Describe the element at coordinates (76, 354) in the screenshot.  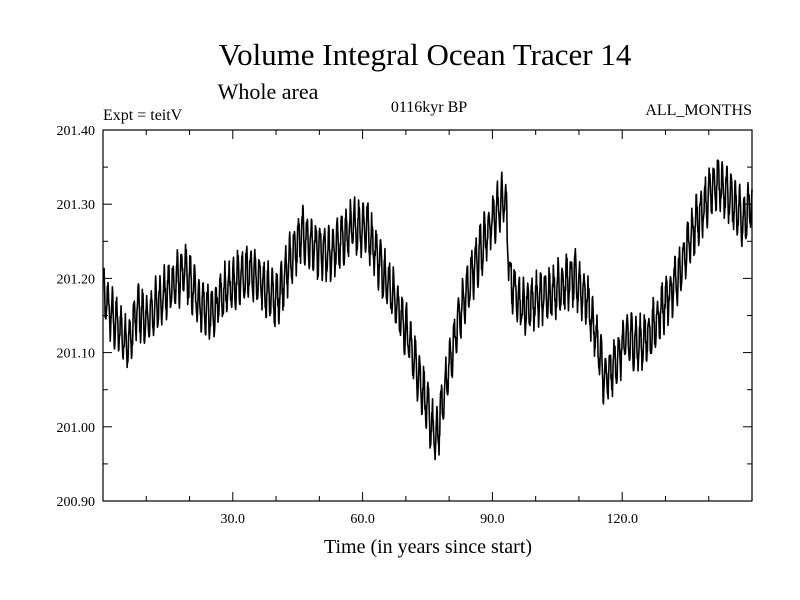
I see `y-tick-label: 201.10` at that location.